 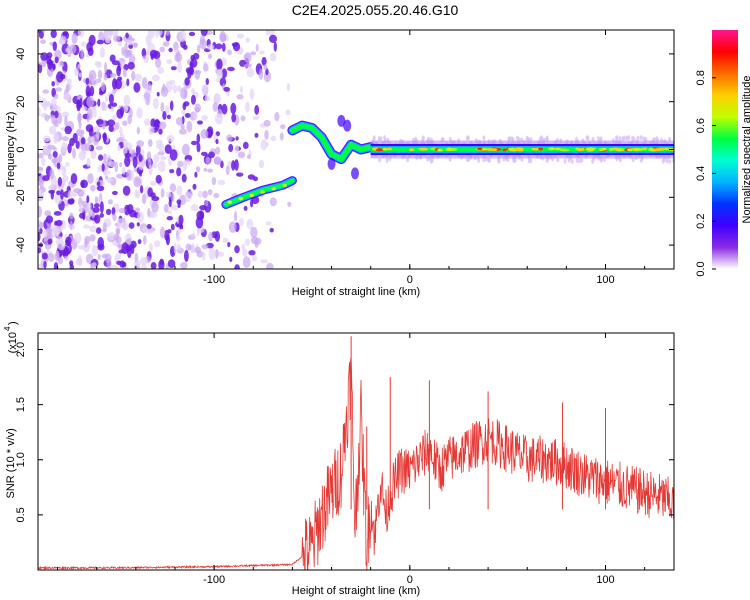 What do you see at coordinates (214, 280) in the screenshot?
I see `x-tick-label: -100` at bounding box center [214, 280].